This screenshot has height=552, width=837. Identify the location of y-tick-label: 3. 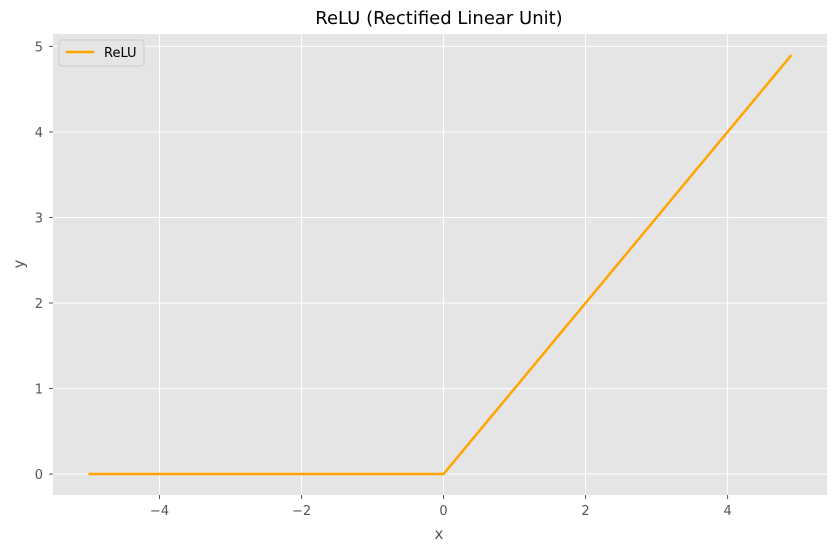
(39, 218).